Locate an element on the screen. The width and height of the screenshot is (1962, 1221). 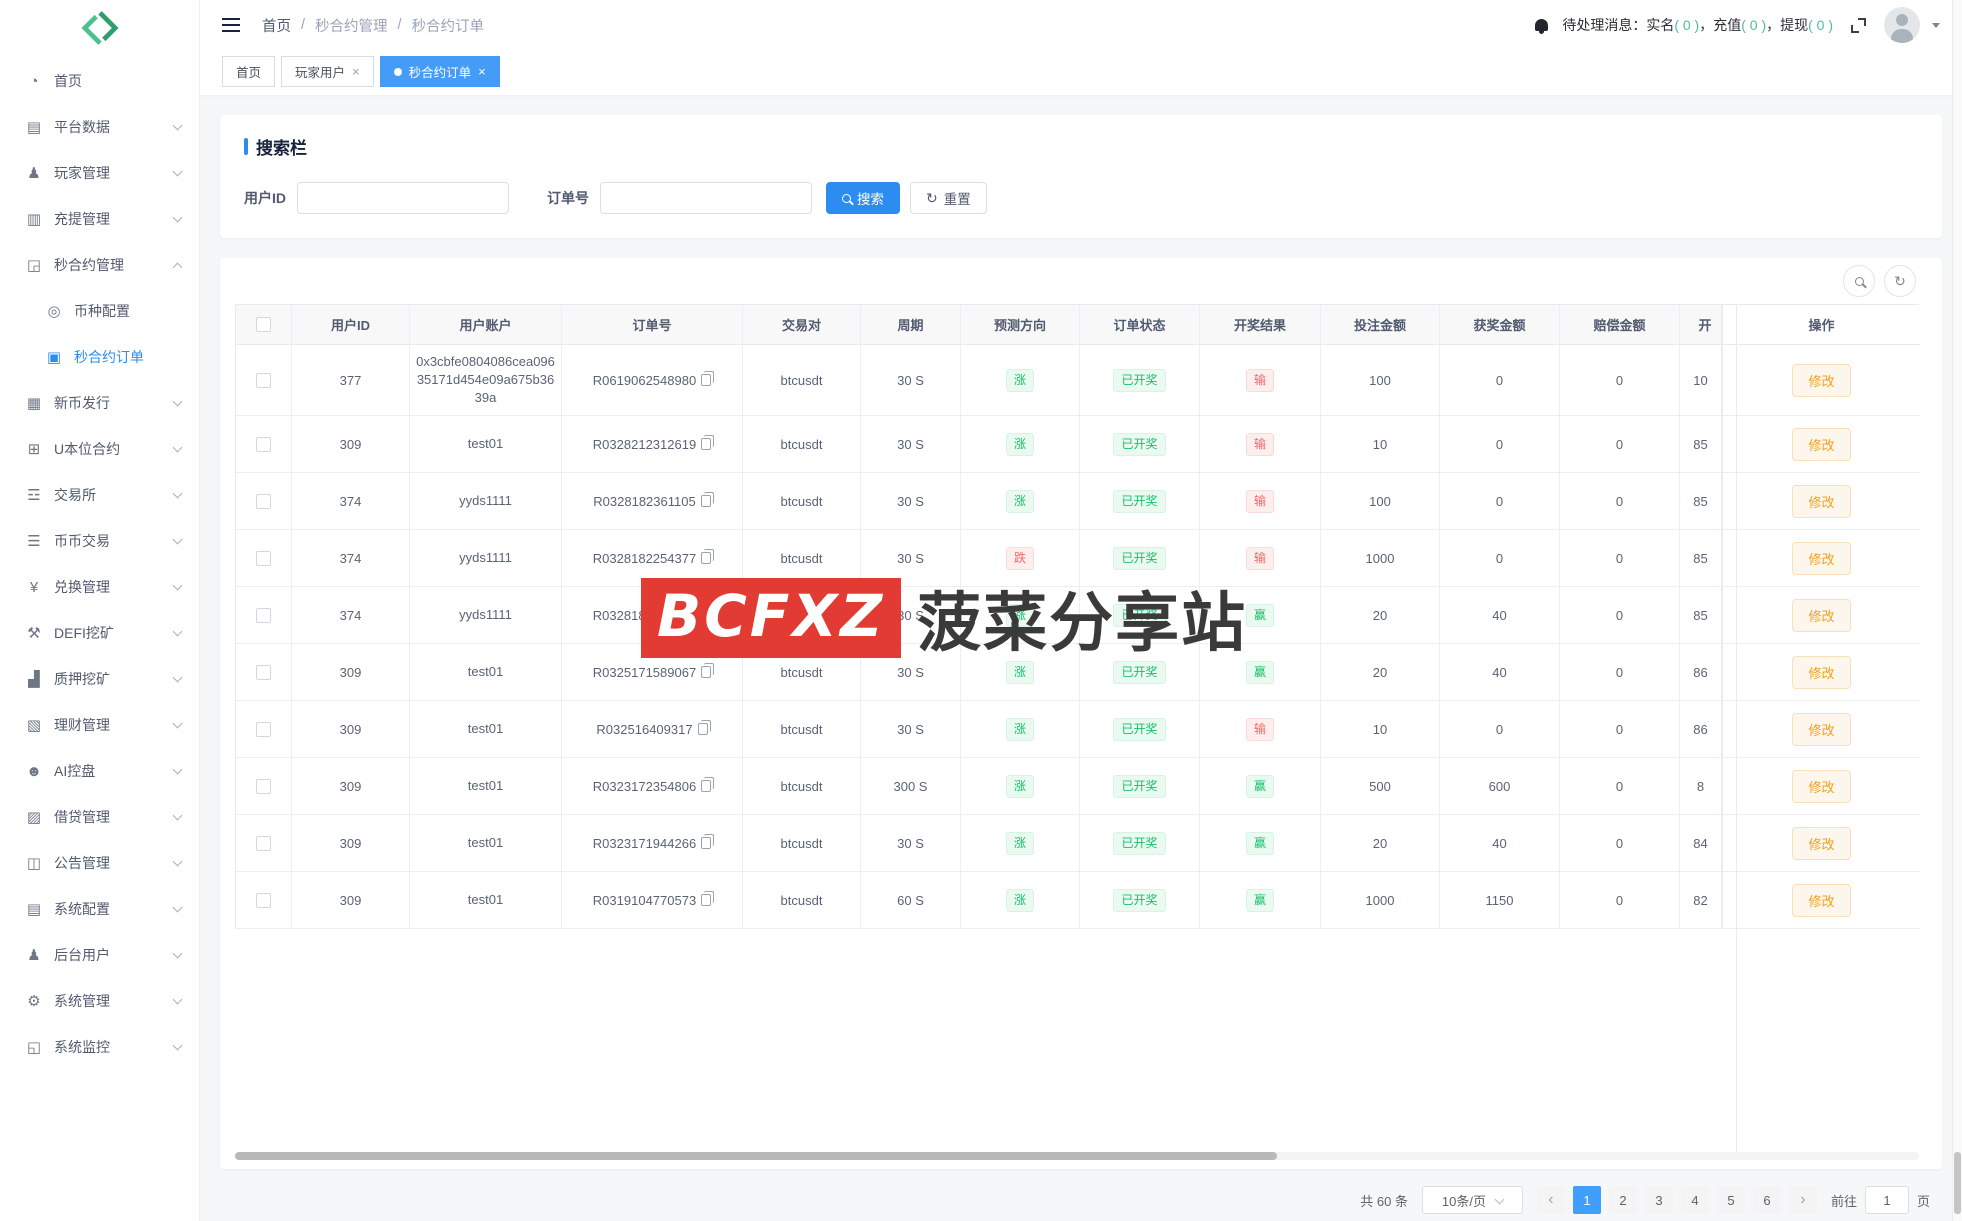
cell-check is located at coordinates (264, 380).